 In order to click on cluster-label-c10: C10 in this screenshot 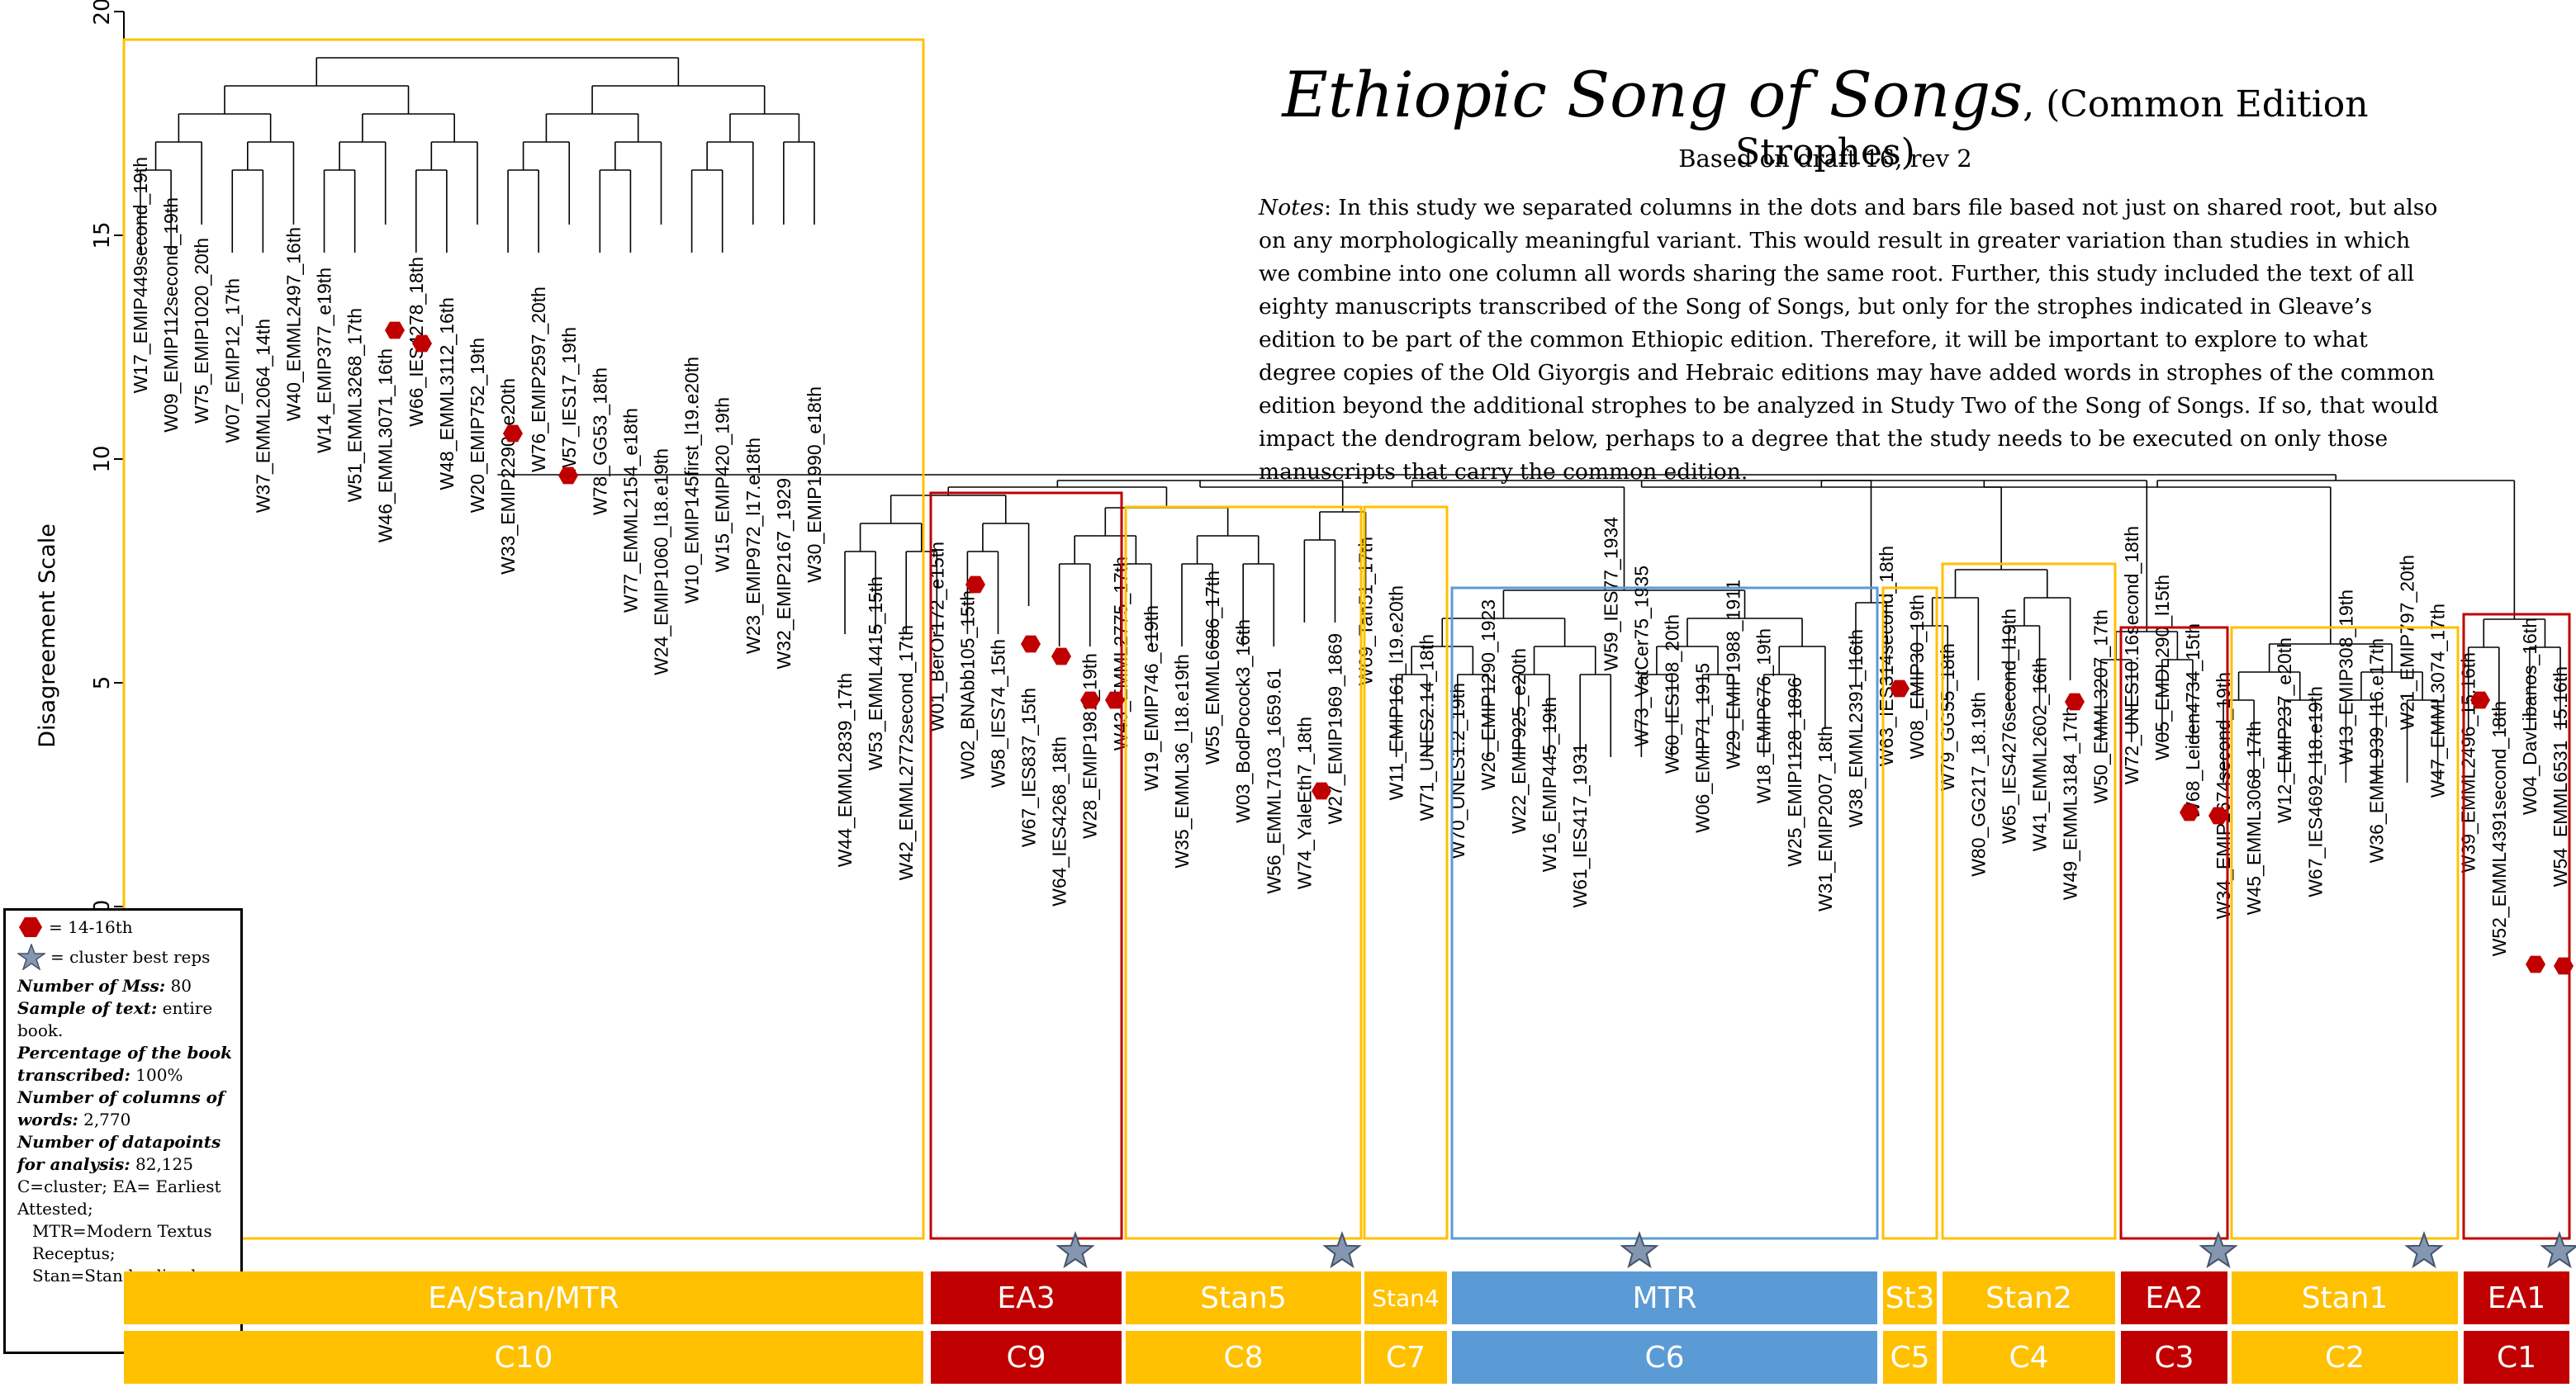, I will do `click(523, 1357)`.